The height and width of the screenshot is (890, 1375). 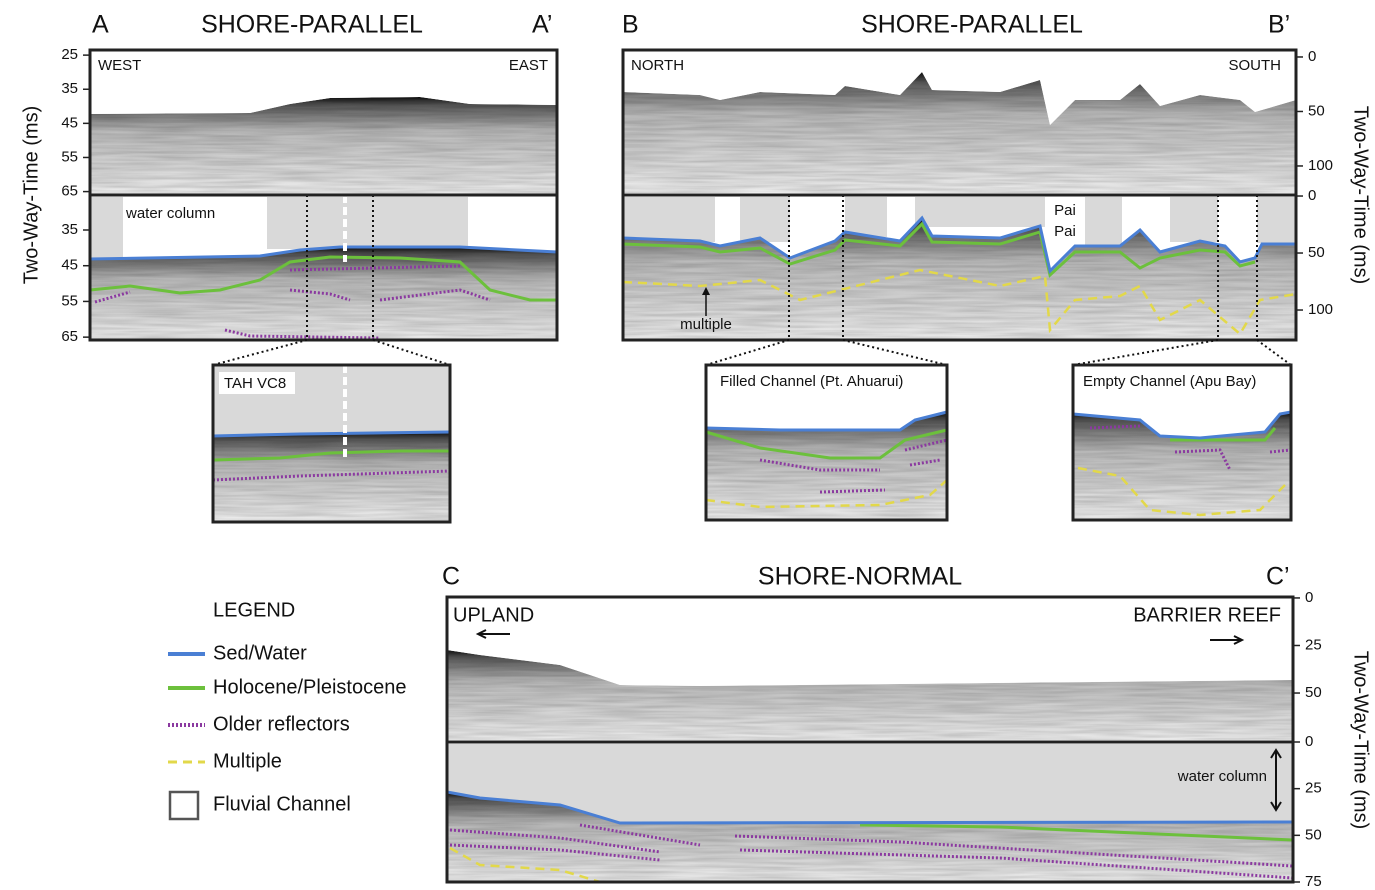 What do you see at coordinates (630, 25) in the screenshot?
I see `panel-letter: B` at bounding box center [630, 25].